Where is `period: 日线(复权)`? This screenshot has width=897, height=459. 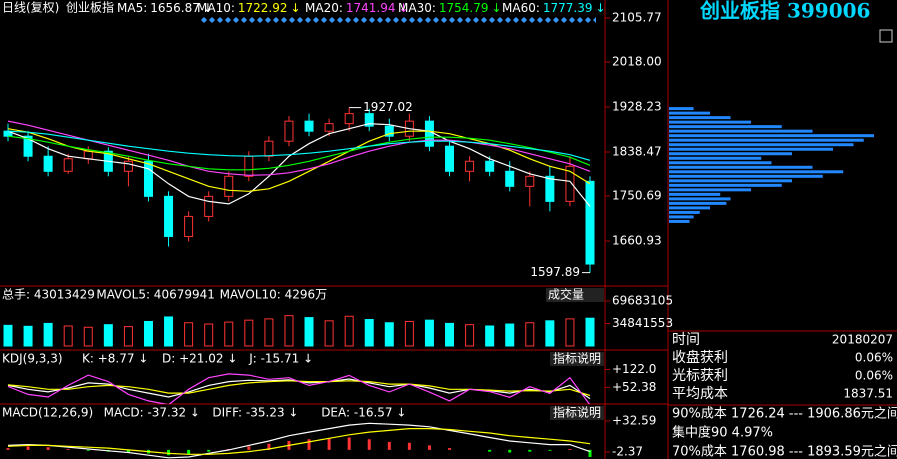
period: 日线(复权) is located at coordinates (30, 8).